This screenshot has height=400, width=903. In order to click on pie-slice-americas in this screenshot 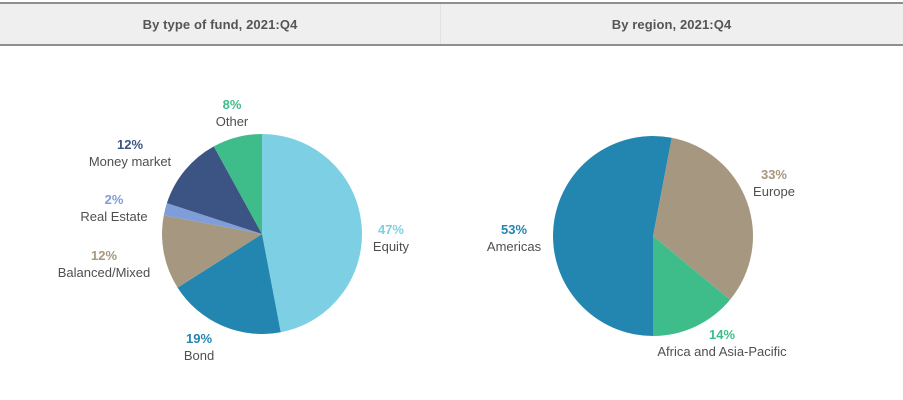, I will do `click(612, 236)`.